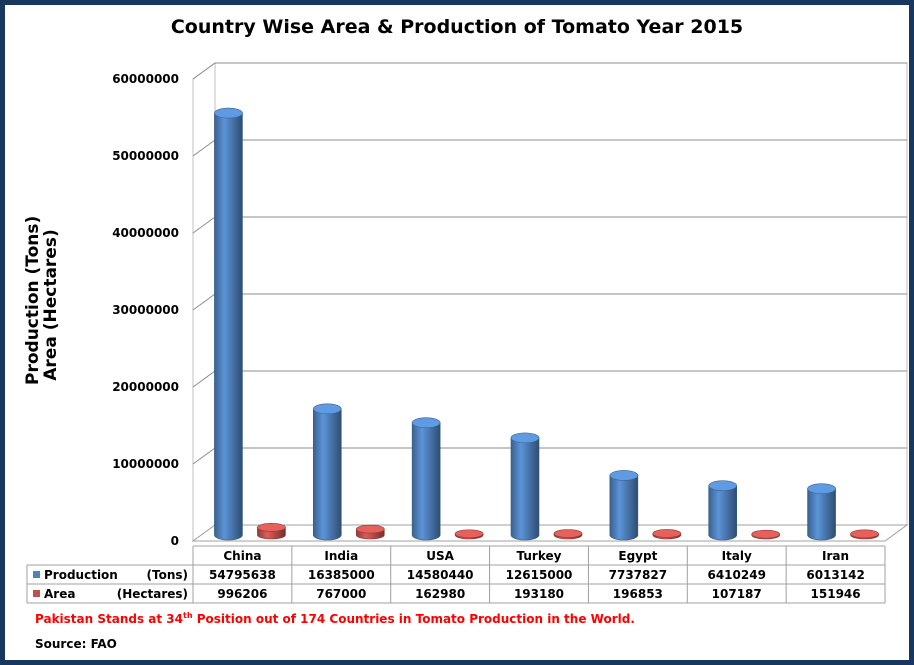 The image size is (914, 665). I want to click on data-label-production: 16385000, so click(341, 575).